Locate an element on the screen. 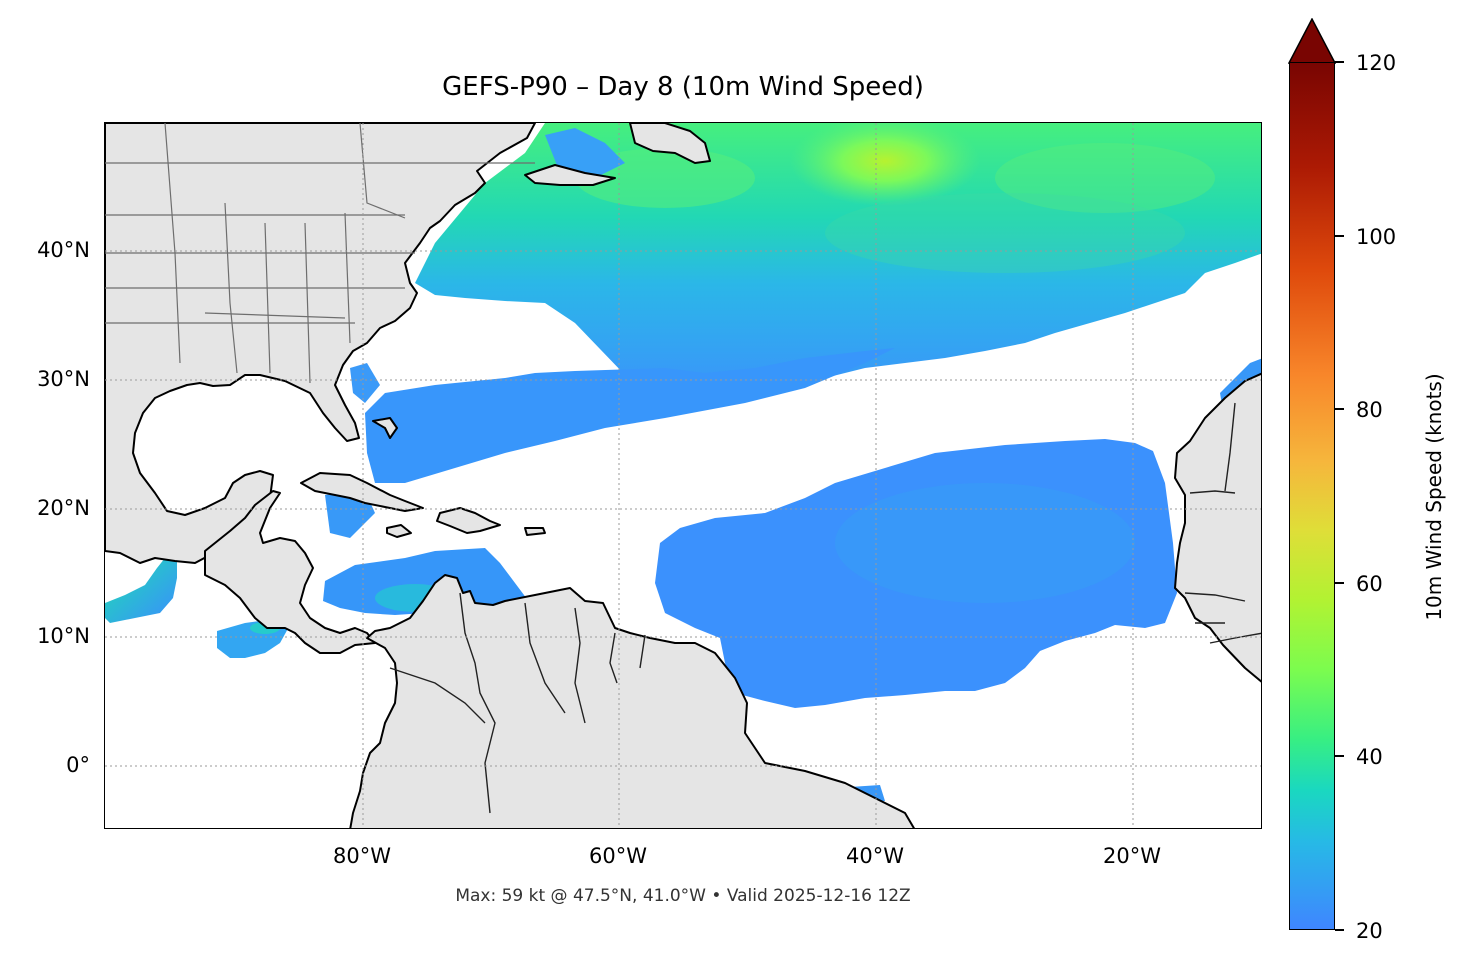 The image size is (1466, 969). colorbar-label-20: 20 is located at coordinates (1369, 931).